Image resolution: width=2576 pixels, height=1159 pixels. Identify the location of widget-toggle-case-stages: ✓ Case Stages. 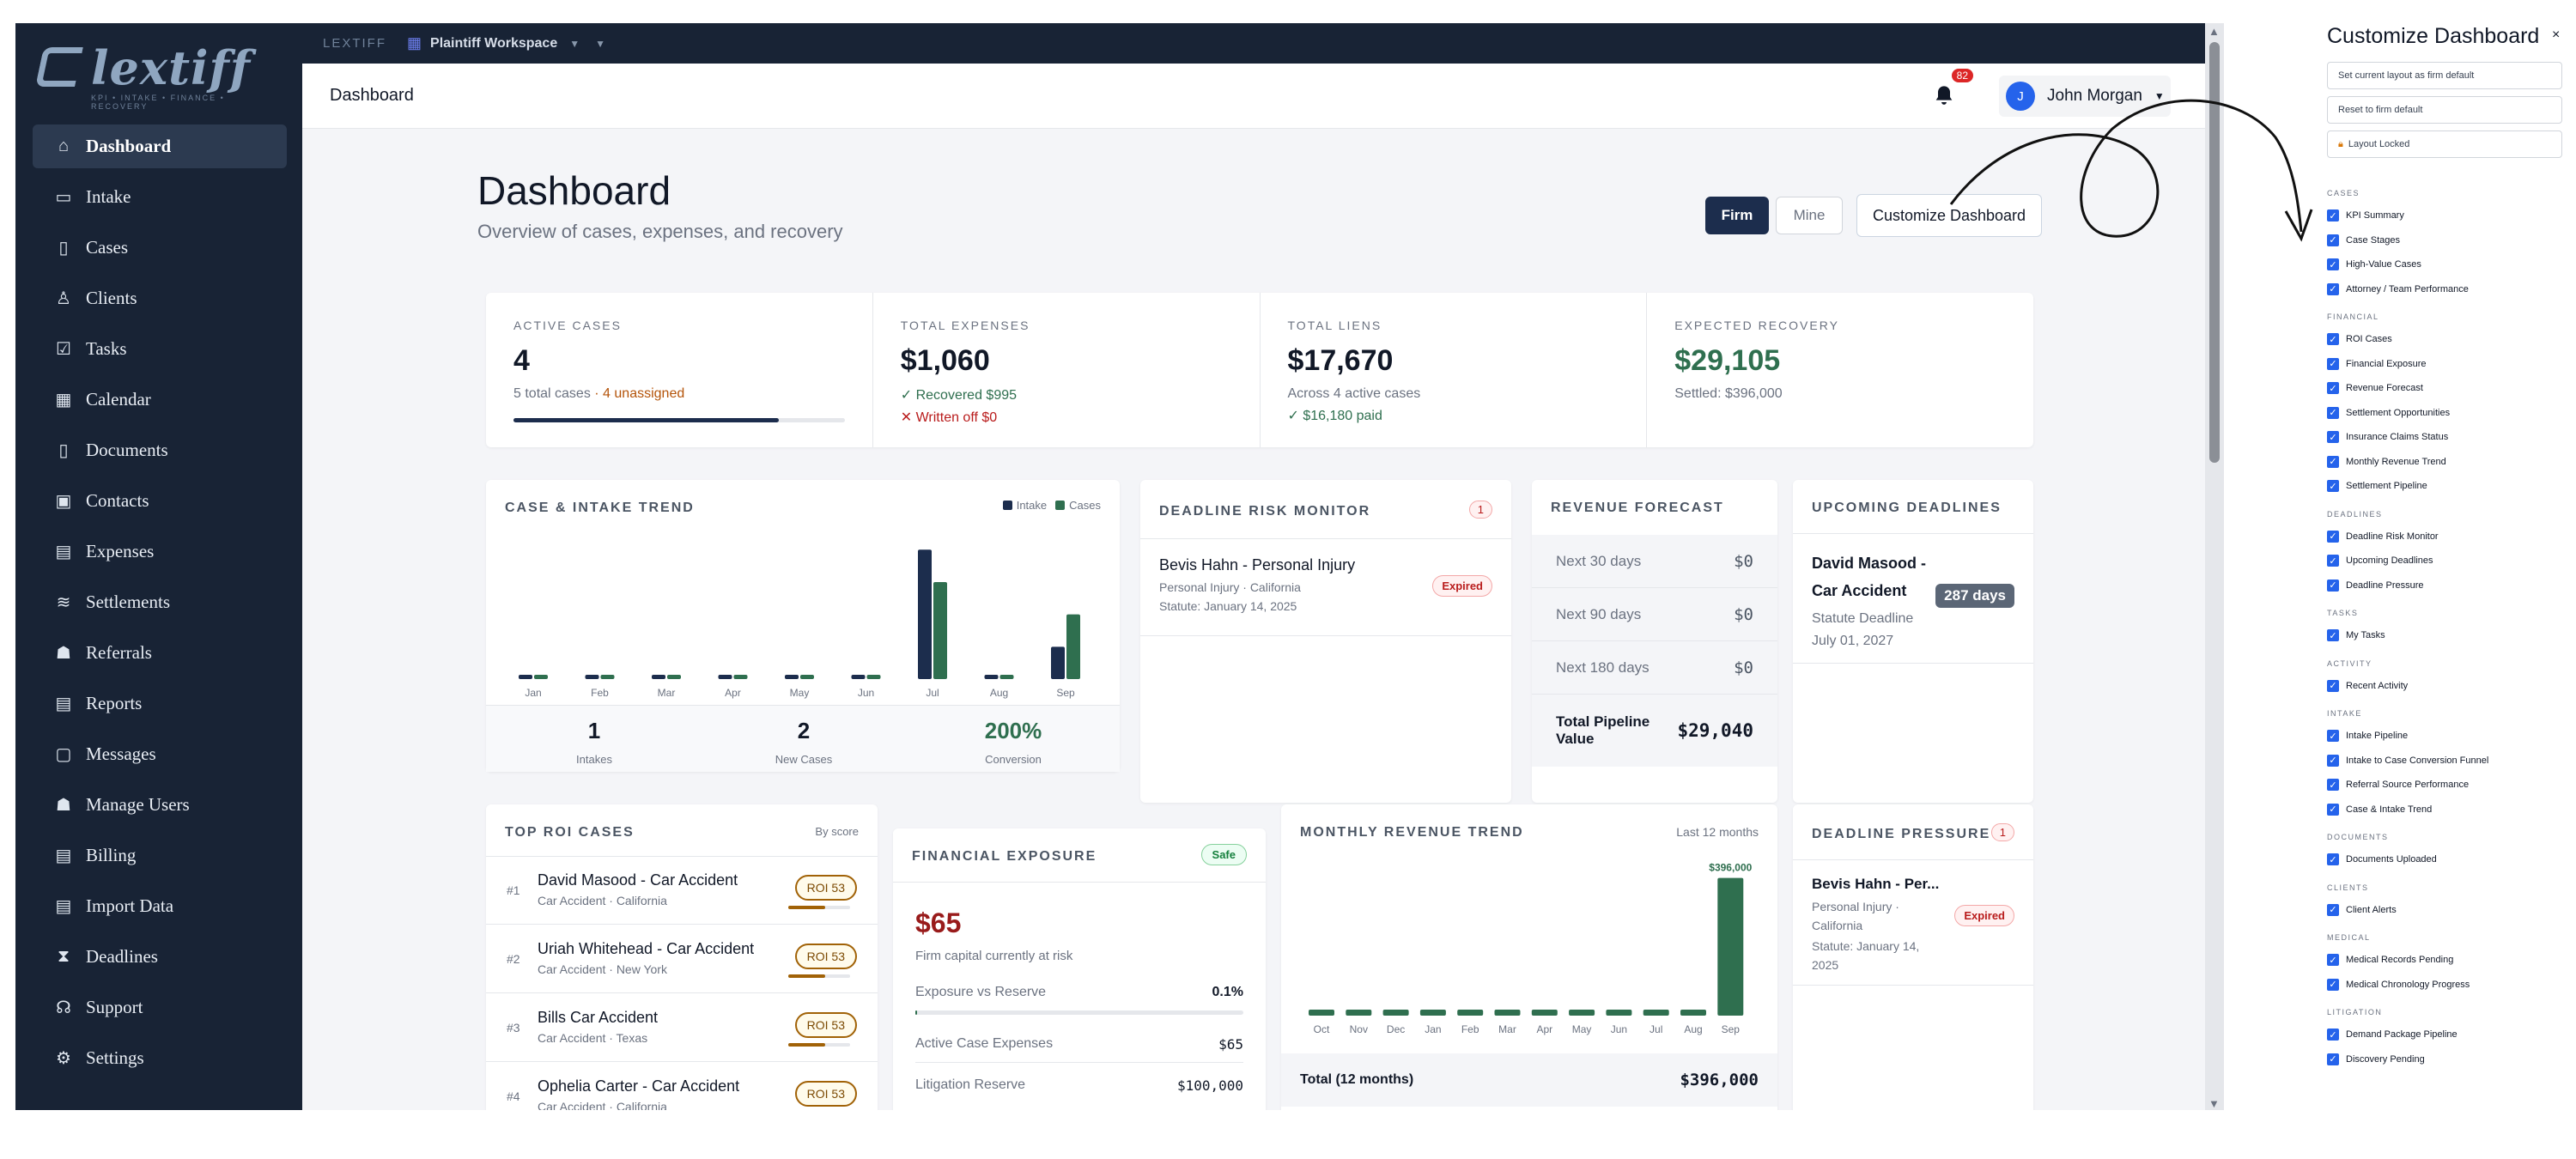
(2363, 241).